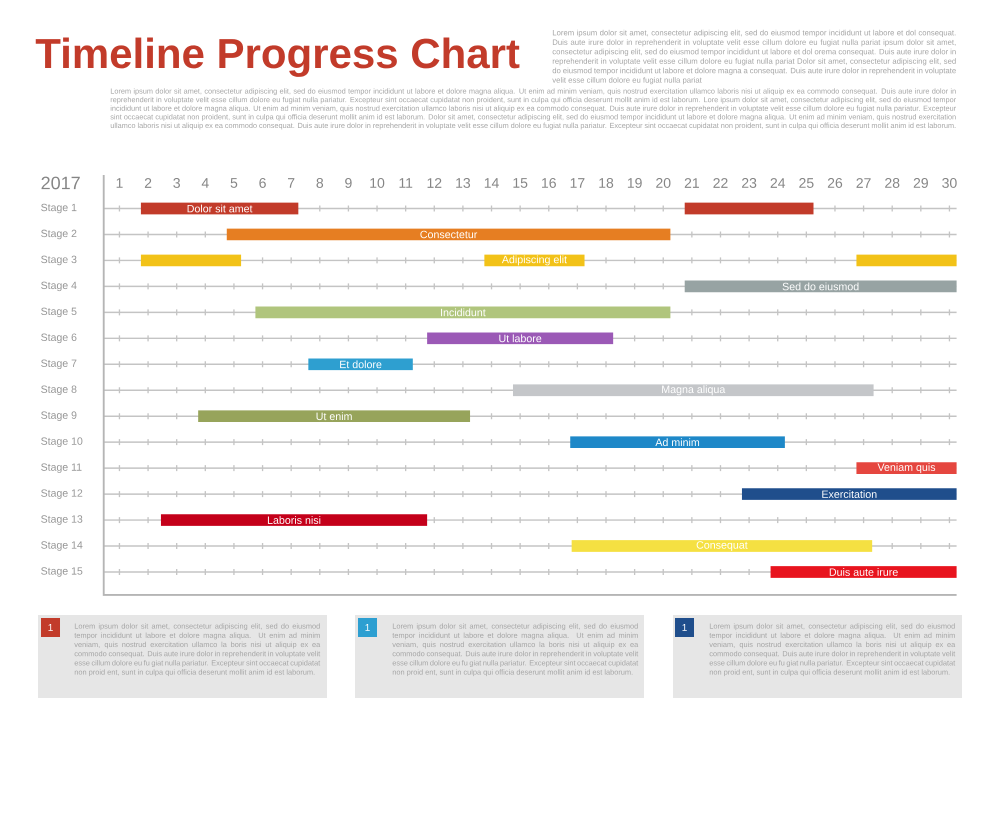 The height and width of the screenshot is (830, 1000). I want to click on data-label: Sed do eiusmod, so click(820, 286).